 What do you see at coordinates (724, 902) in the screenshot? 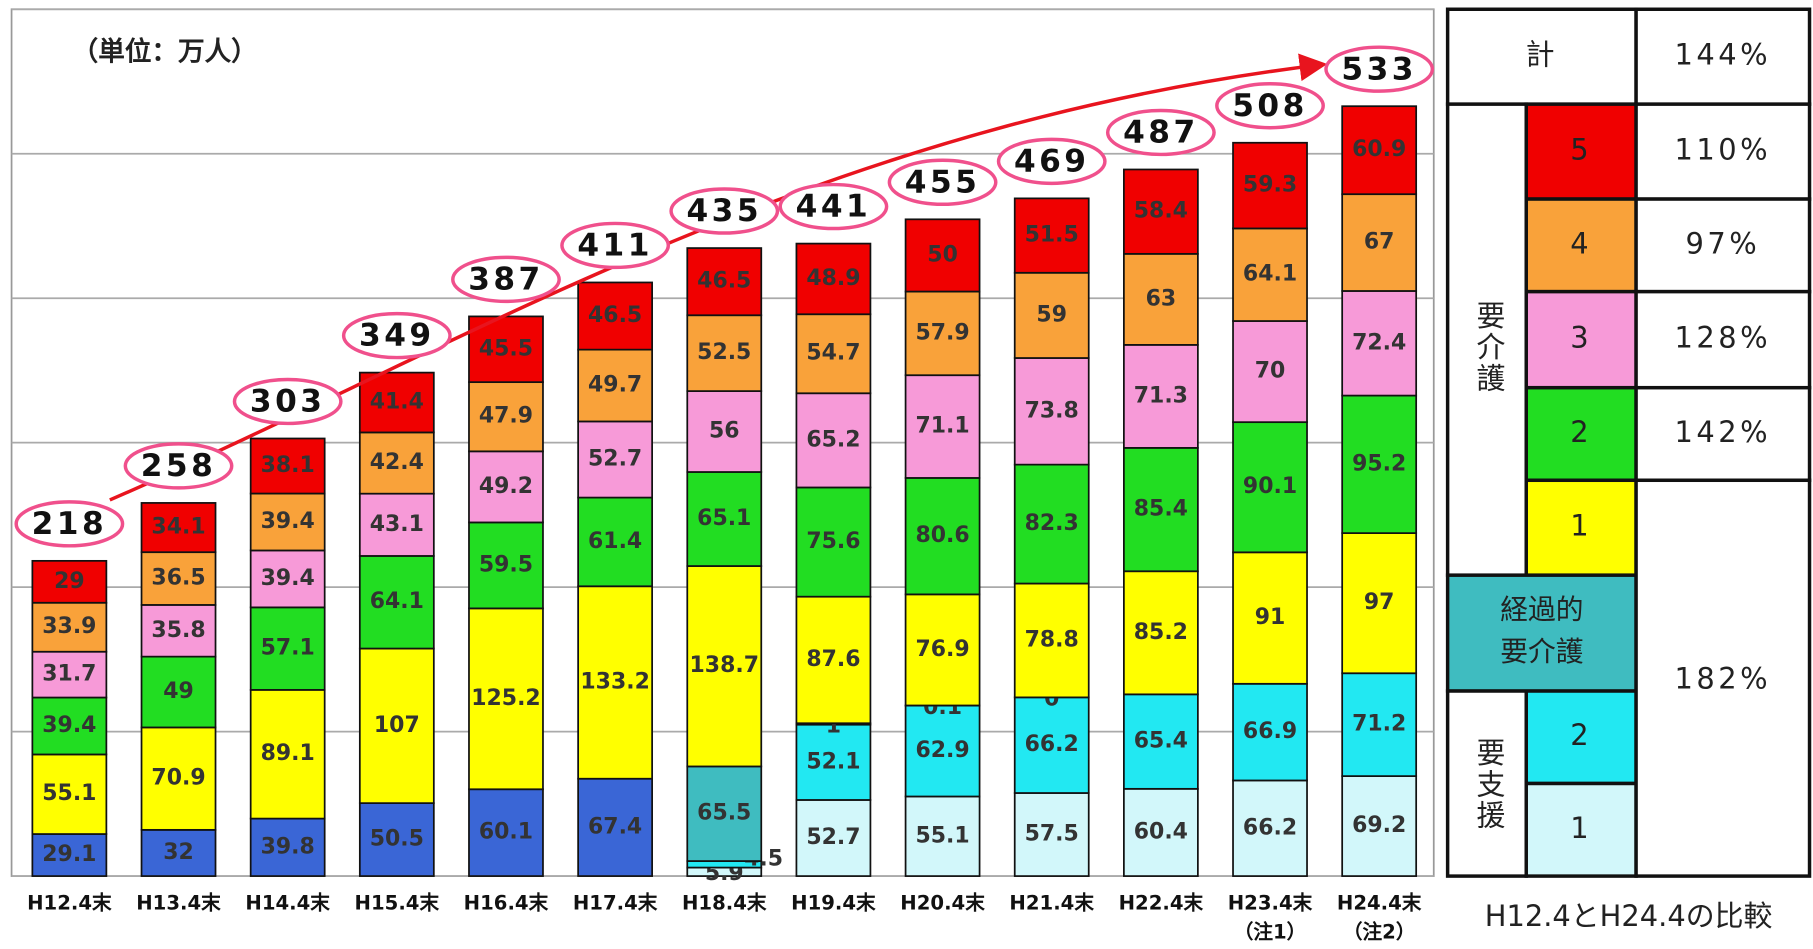
I see `x-tick-label: H18.4末` at bounding box center [724, 902].